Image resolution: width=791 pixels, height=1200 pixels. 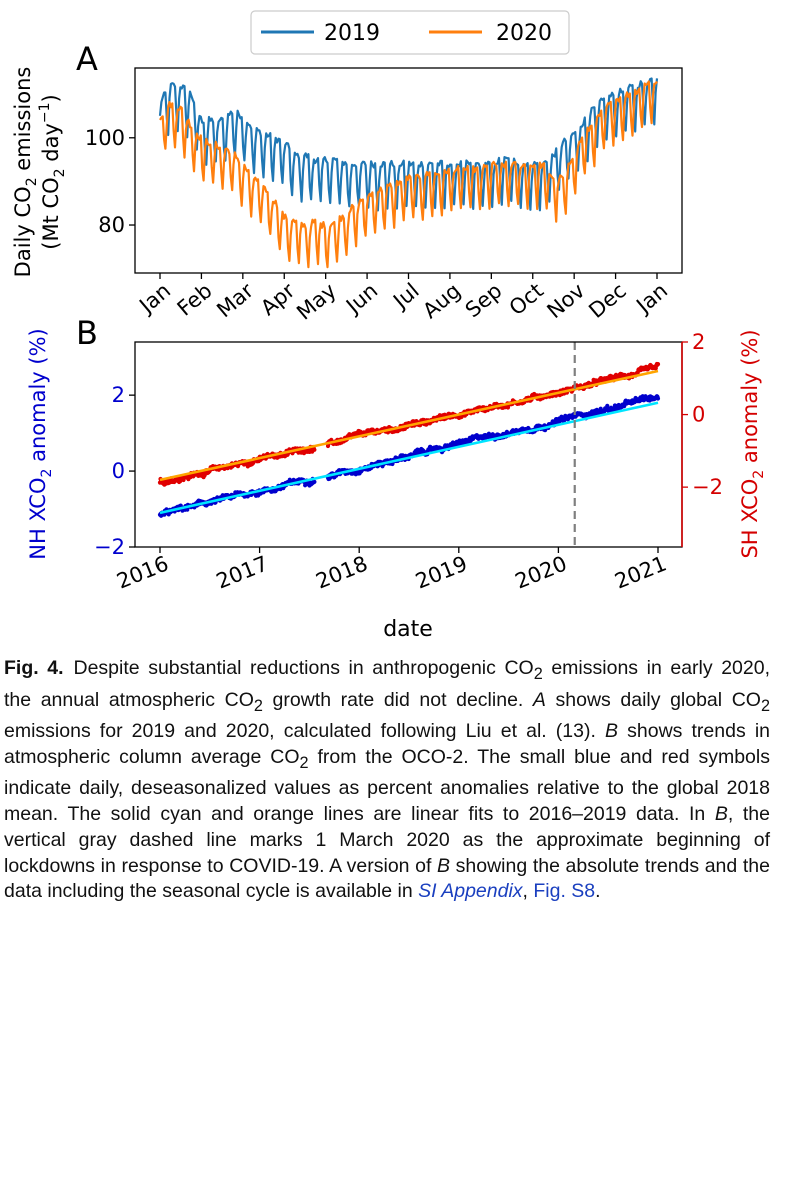 What do you see at coordinates (316, 301) in the screenshot?
I see `x-tick-label-may: May` at bounding box center [316, 301].